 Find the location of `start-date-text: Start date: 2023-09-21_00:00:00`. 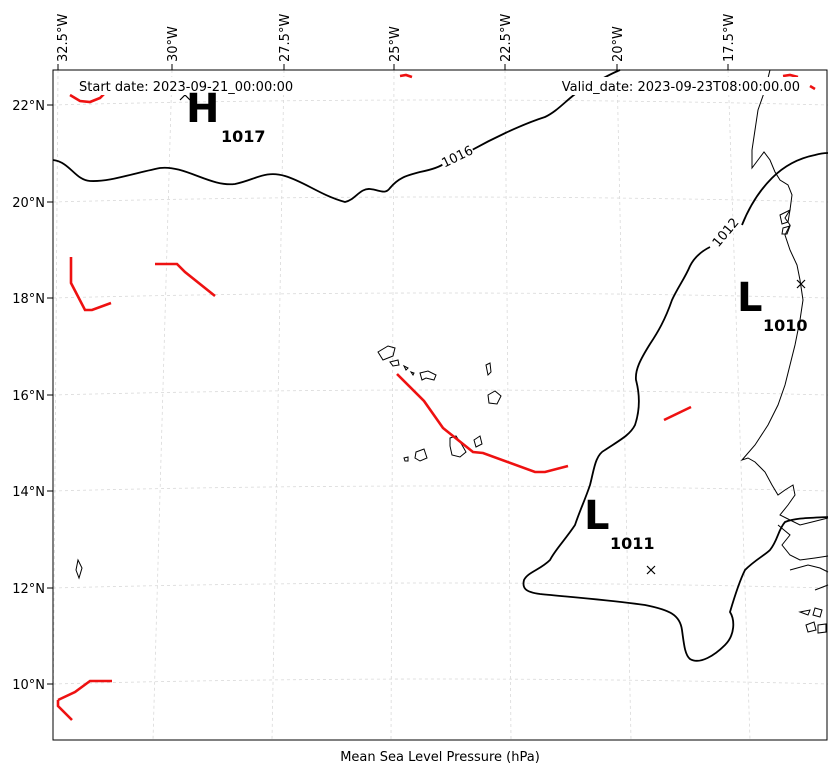

start-date-text: Start date: 2023-09-21_00:00:00 is located at coordinates (186, 87).